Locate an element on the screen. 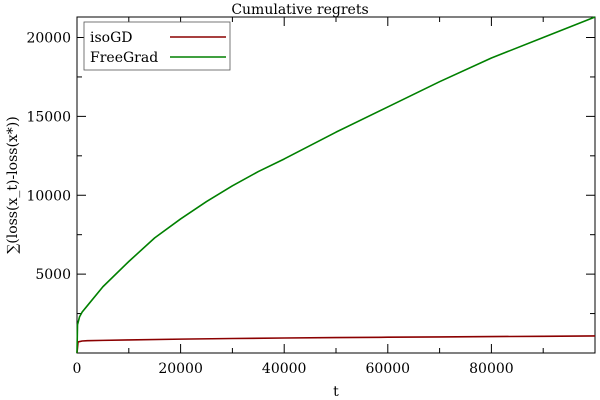 This screenshot has height=400, width=600. x-tick-label: 0 is located at coordinates (77, 369).